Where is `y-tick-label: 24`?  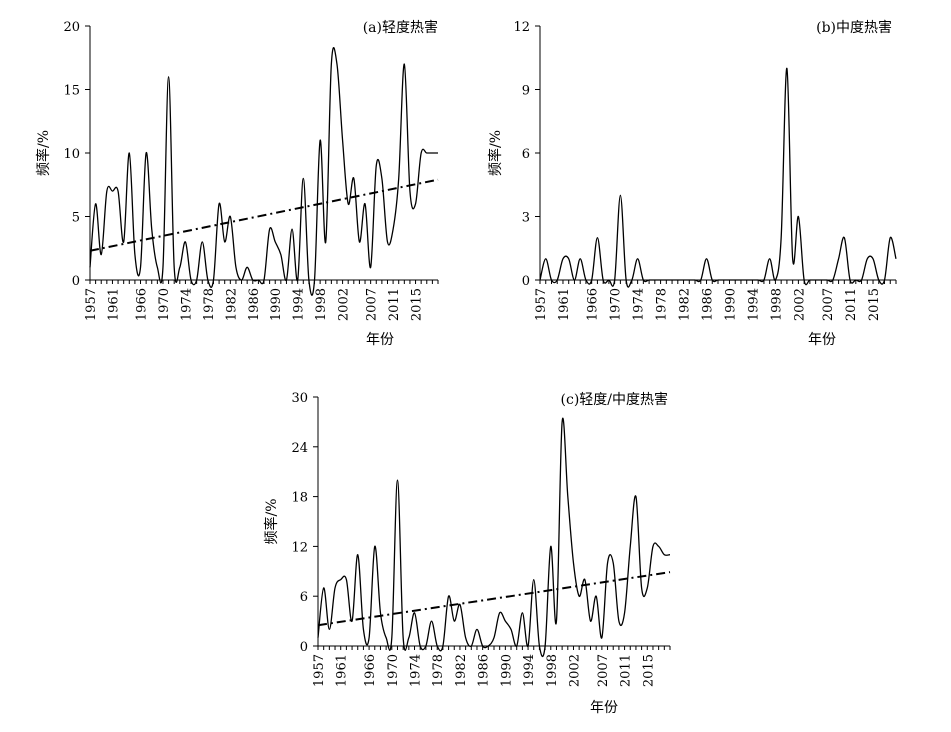 y-tick-label: 24 is located at coordinates (299, 448).